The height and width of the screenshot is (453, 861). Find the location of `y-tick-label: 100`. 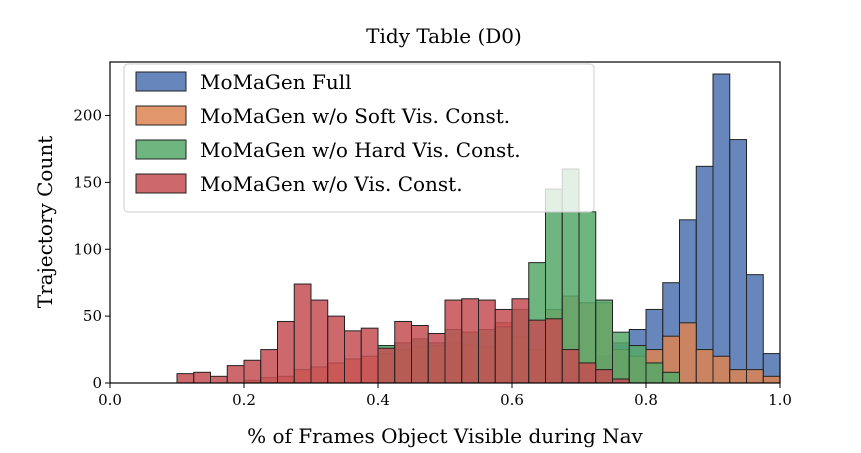

y-tick-label: 100 is located at coordinates (87, 249).